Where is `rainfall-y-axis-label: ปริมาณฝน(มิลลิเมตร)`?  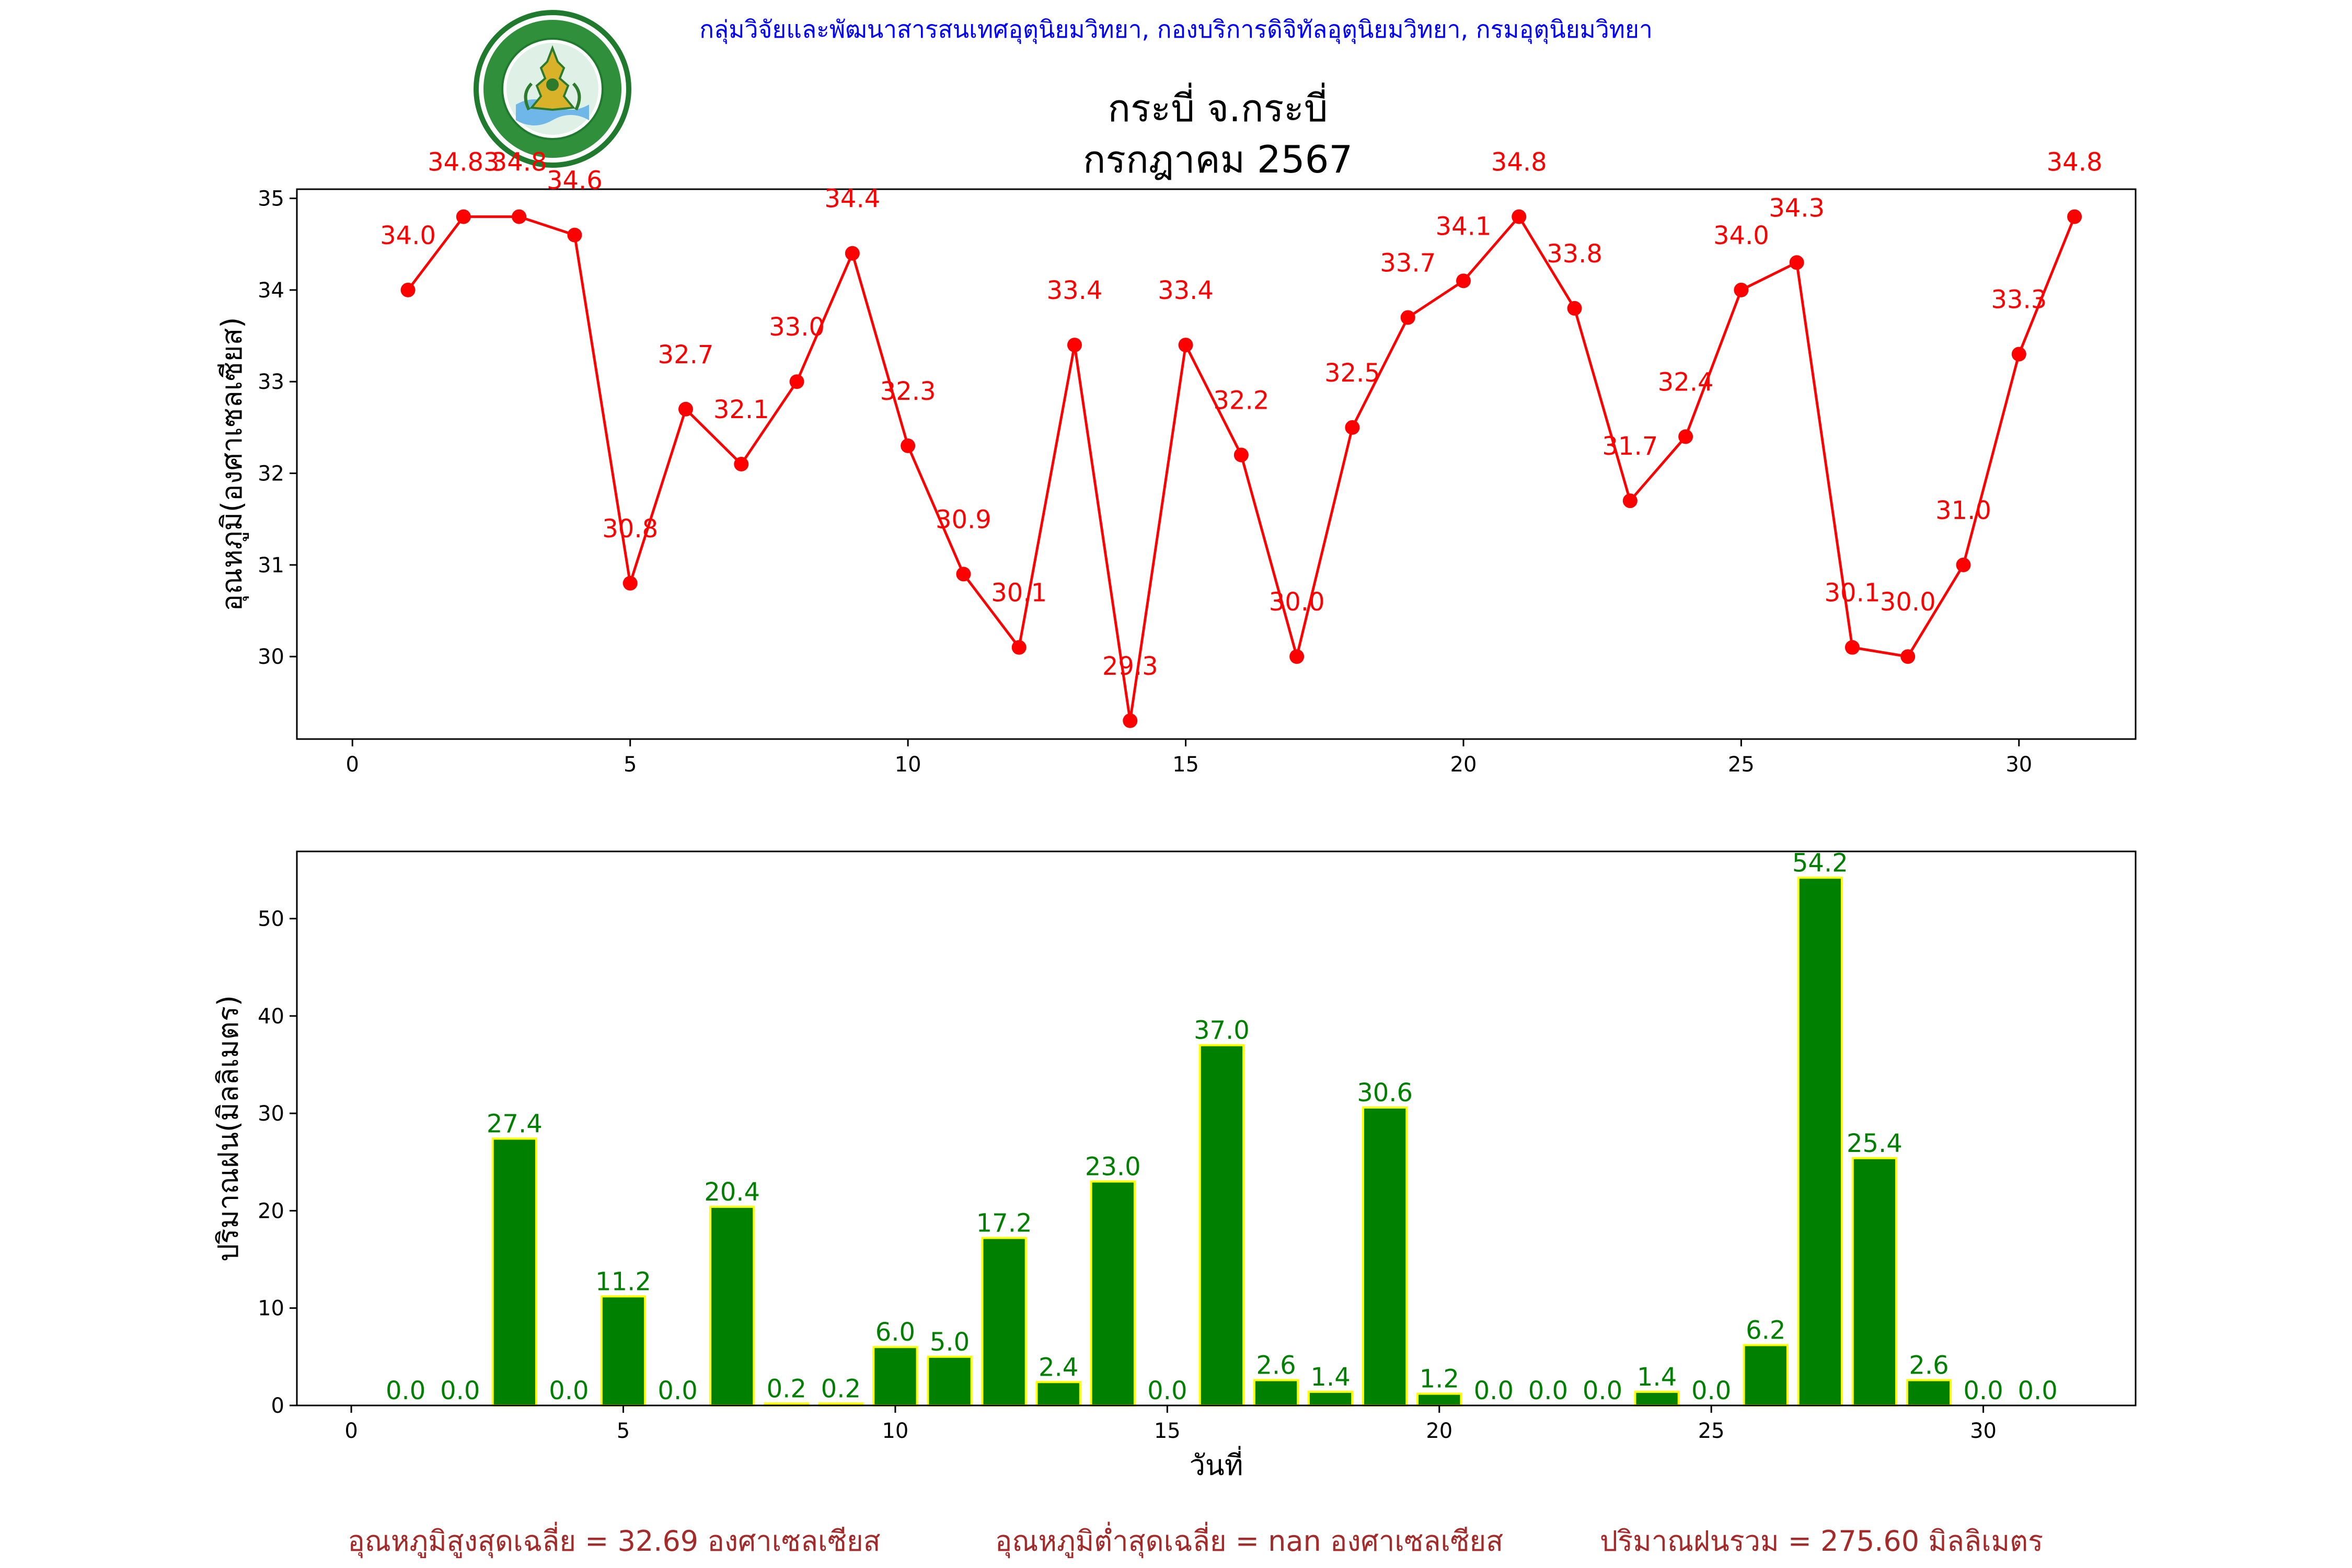 rainfall-y-axis-label: ปริมาณฝน(มิลลิเมตร) is located at coordinates (228, 1128).